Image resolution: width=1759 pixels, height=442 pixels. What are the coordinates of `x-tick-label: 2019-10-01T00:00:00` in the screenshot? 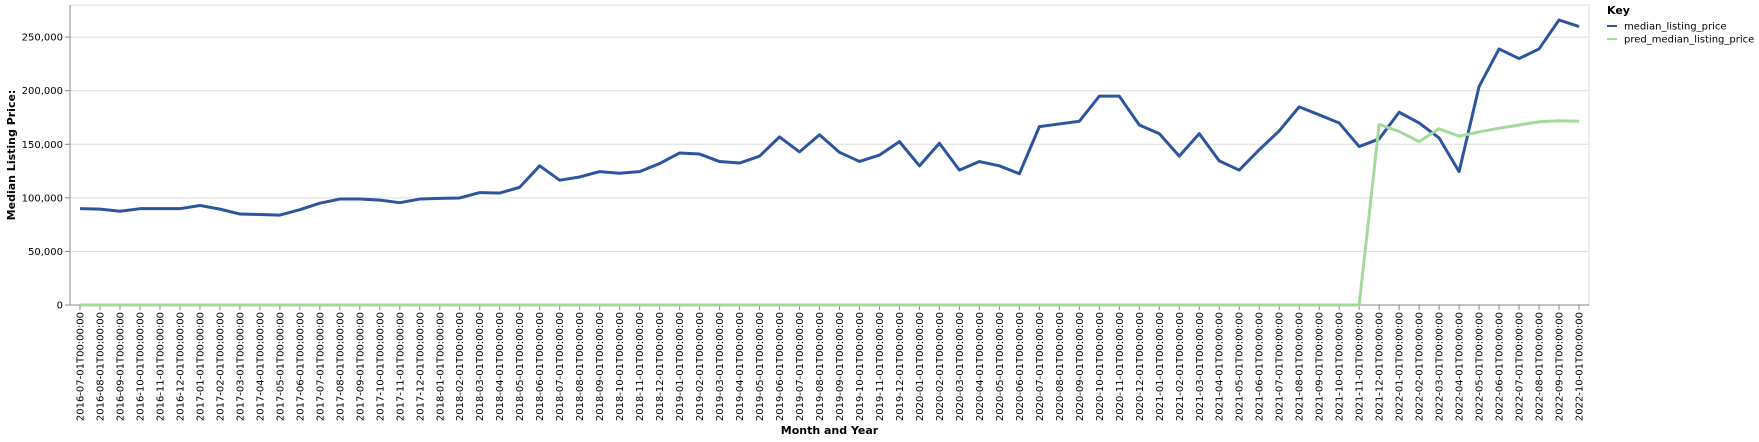 It's located at (860, 366).